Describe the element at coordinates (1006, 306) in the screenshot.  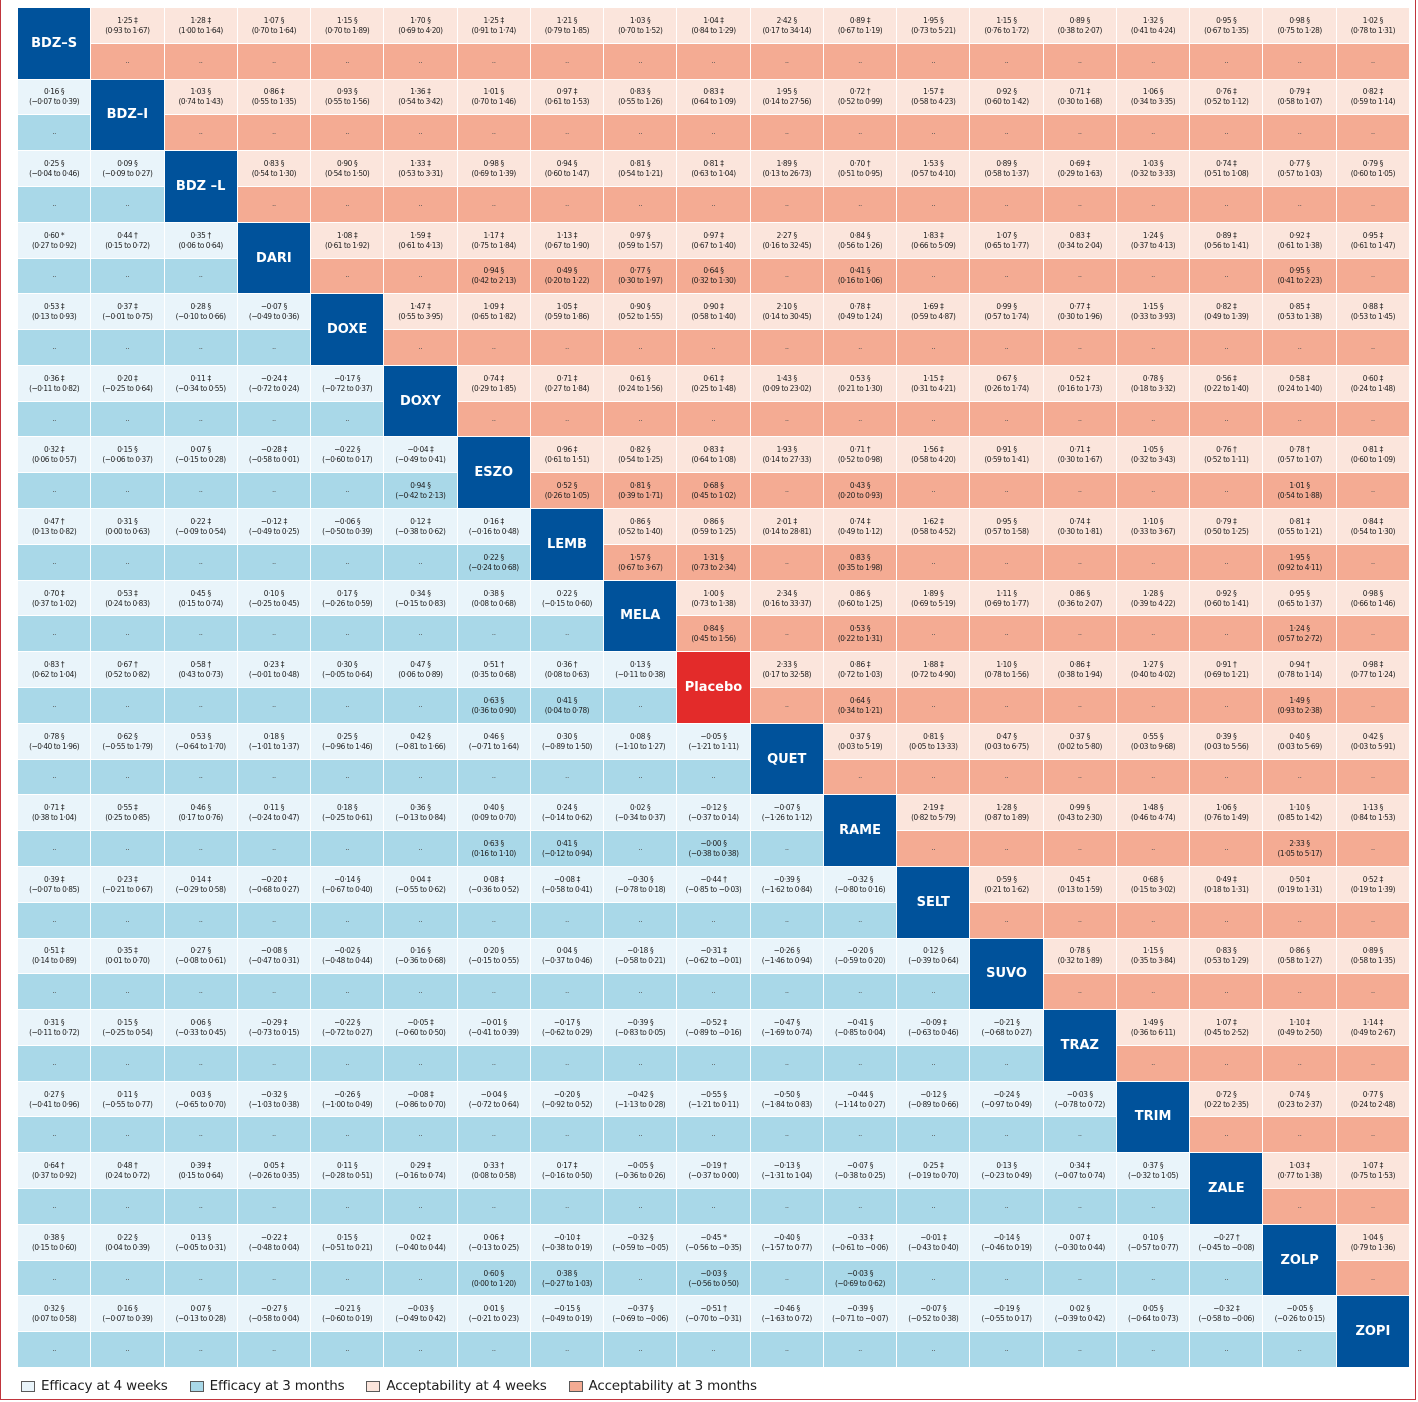
I see `cell-estimate: 0·99 §` at that location.